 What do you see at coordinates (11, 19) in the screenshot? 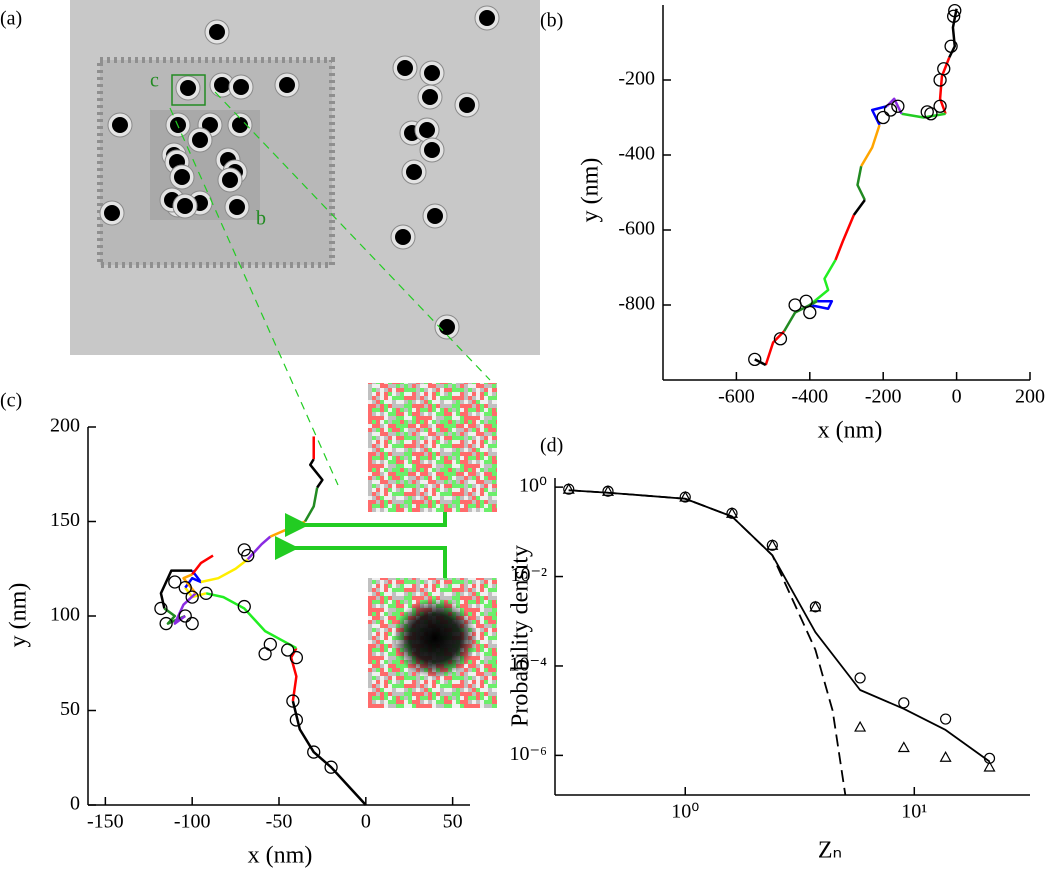
I see `panel-label: (a)` at bounding box center [11, 19].